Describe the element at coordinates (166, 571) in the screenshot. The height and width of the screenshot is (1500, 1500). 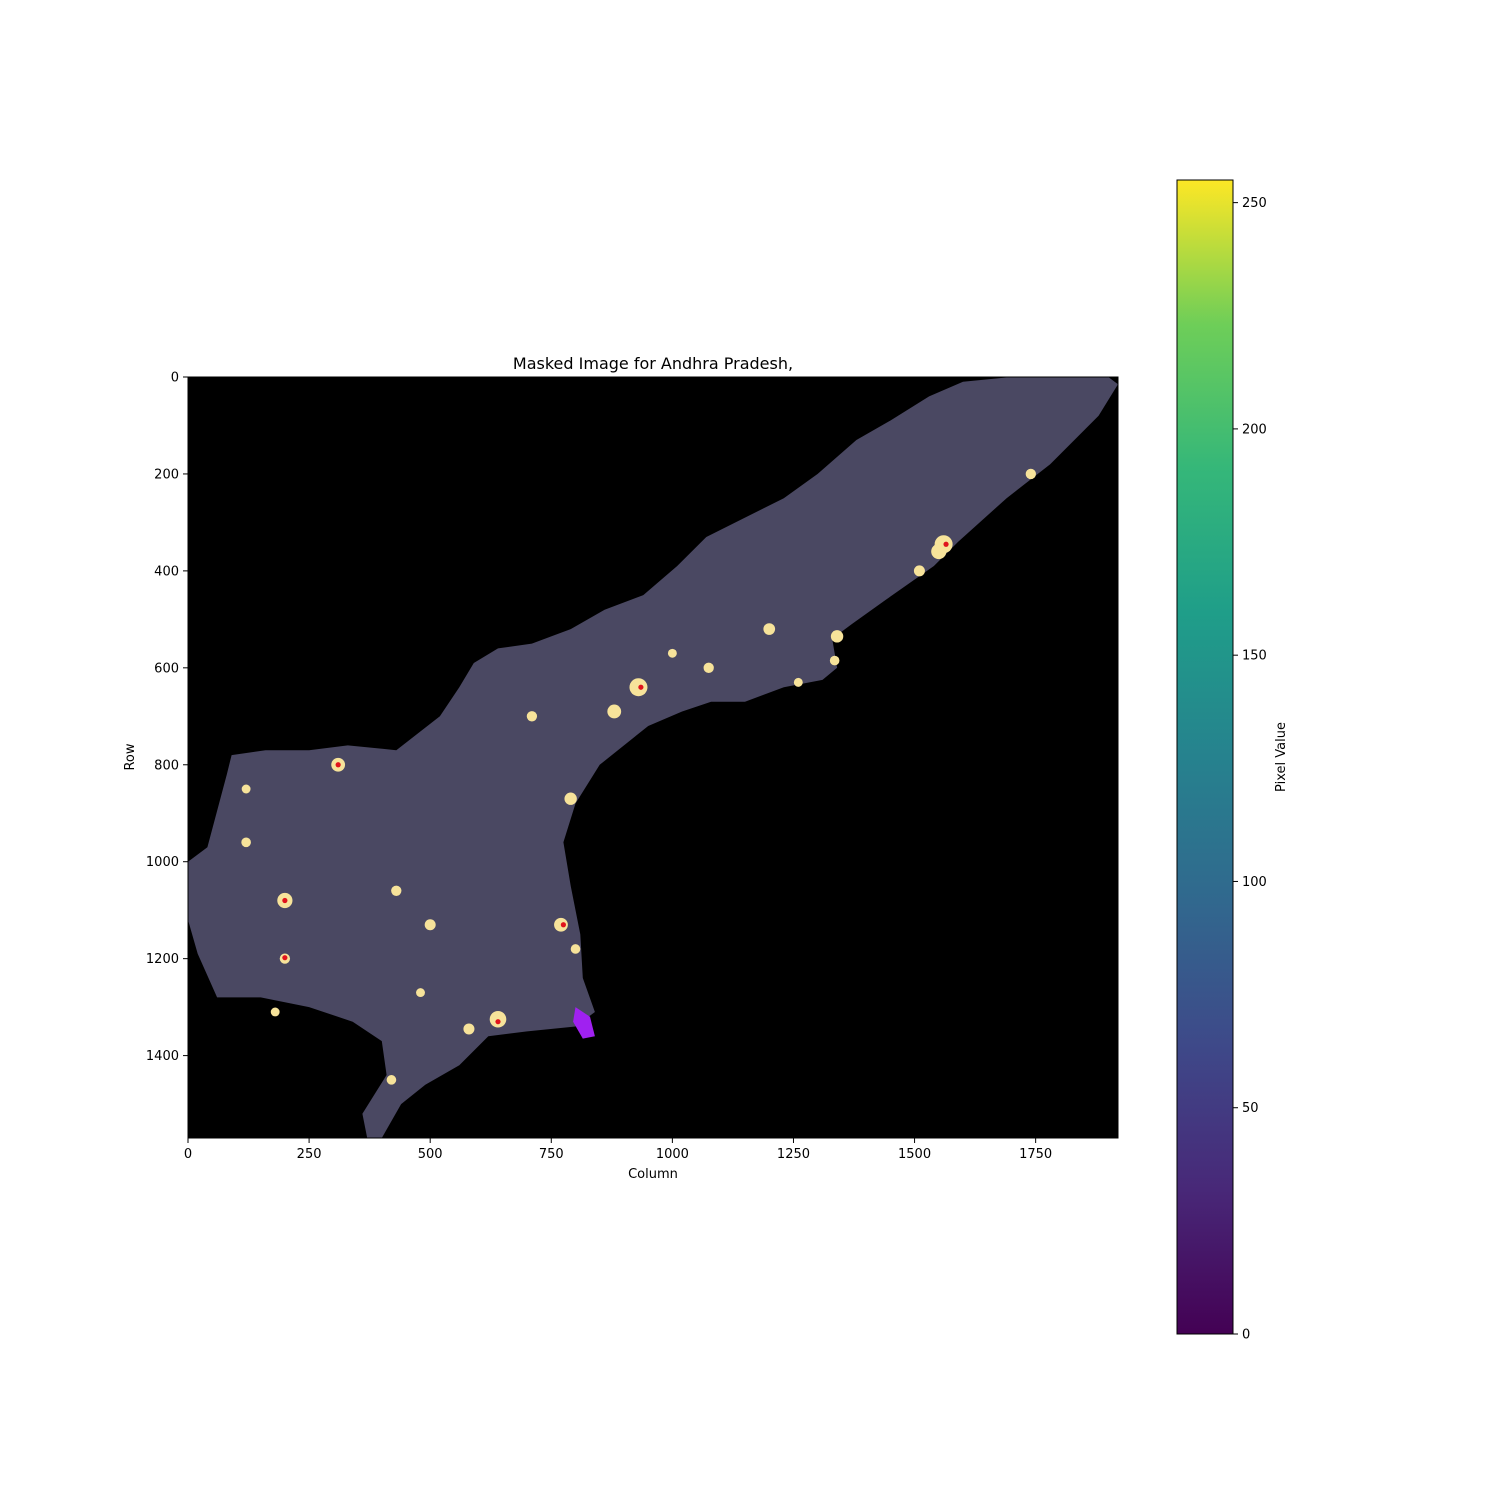
I see `y-tick-label: 400` at that location.